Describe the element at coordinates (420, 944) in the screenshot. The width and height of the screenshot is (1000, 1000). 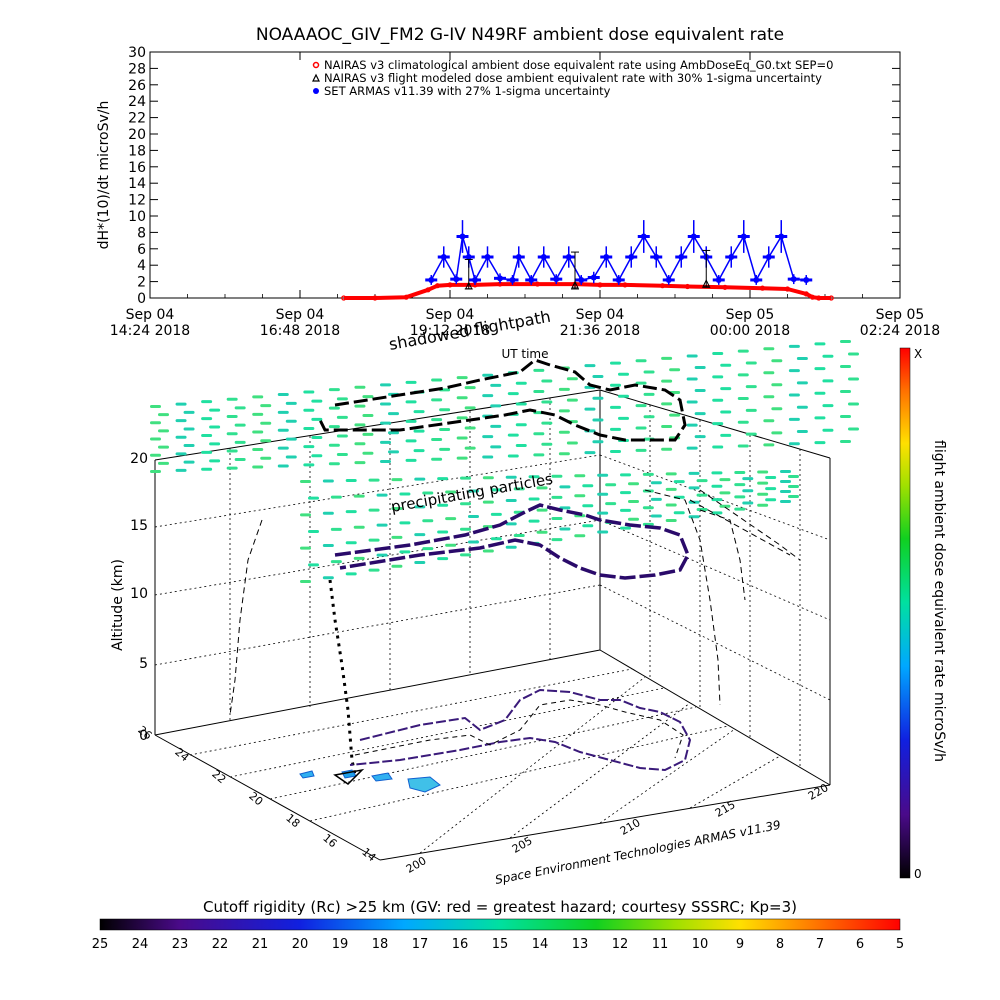
I see `rigidity-tick-label: 17` at that location.